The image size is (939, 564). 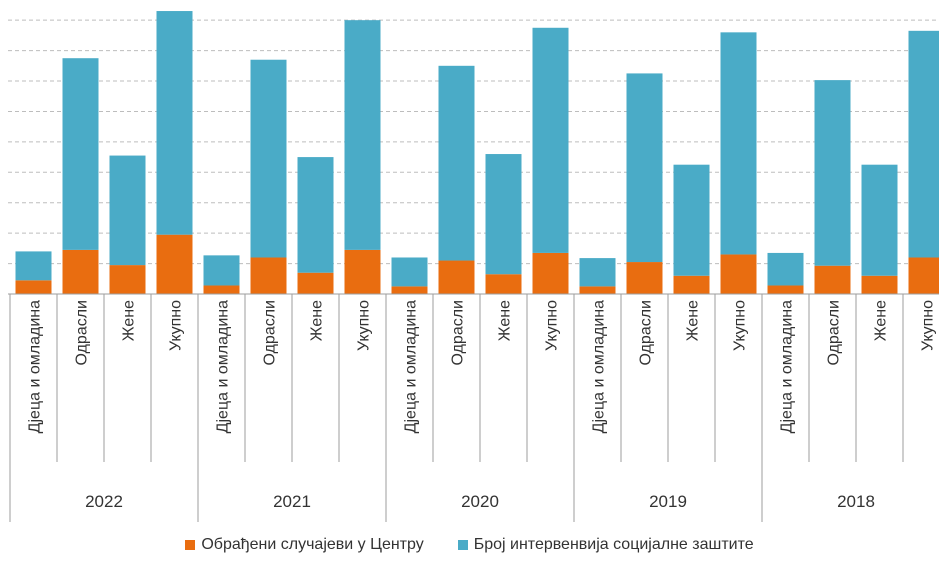 I want to click on legend-label-processed-cases: Обрађени случајеви у Центру, so click(x=312, y=544).